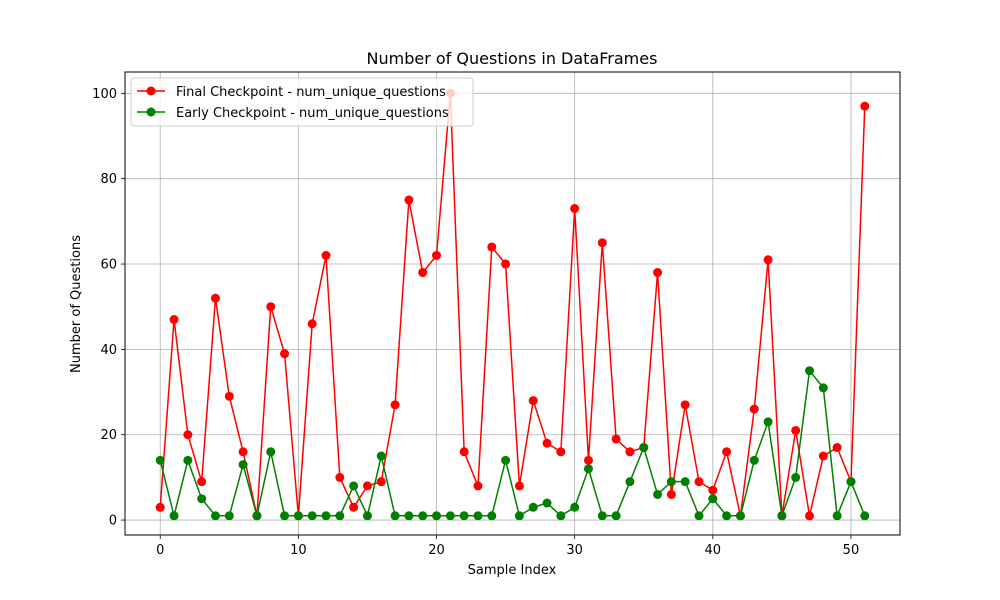  I want to click on x-axis-label: Sample Index, so click(512, 570).